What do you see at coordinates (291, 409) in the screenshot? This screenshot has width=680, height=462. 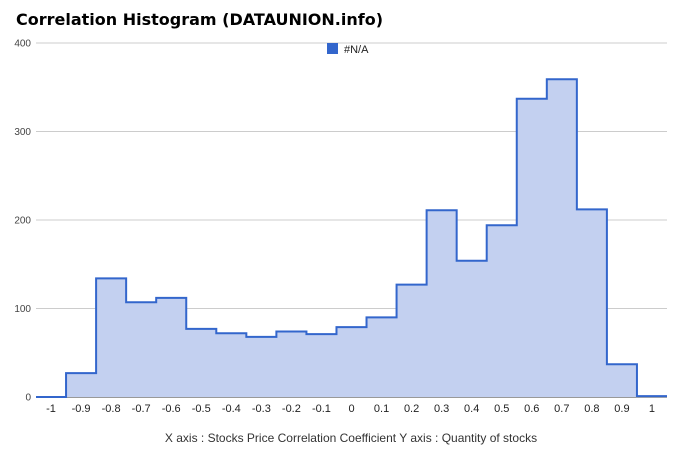 I see `x-tick-label: -0.2` at bounding box center [291, 409].